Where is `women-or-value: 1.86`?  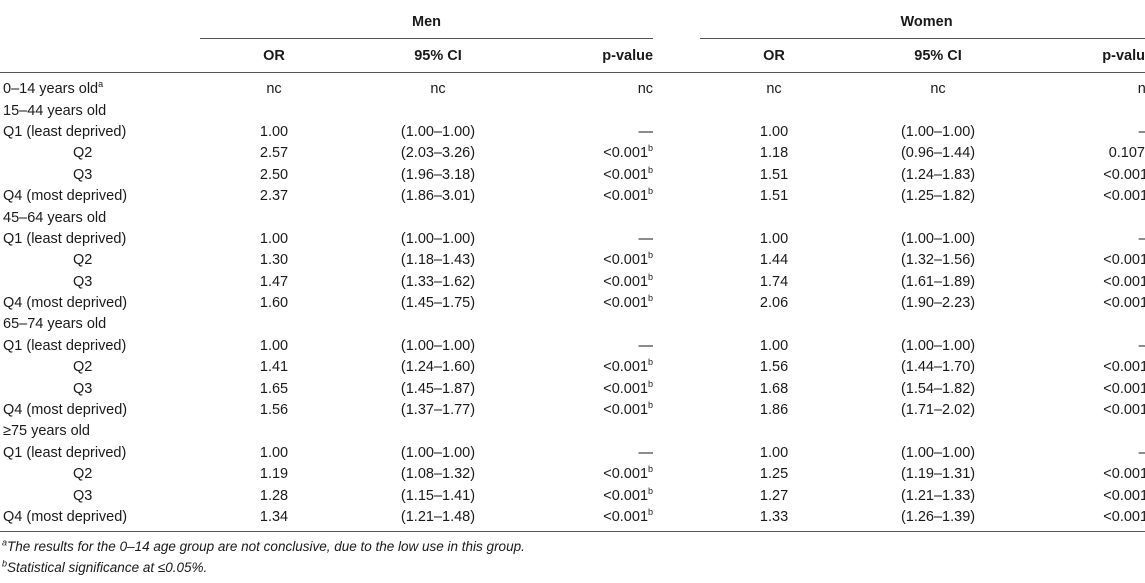 women-or-value: 1.86 is located at coordinates (774, 410).